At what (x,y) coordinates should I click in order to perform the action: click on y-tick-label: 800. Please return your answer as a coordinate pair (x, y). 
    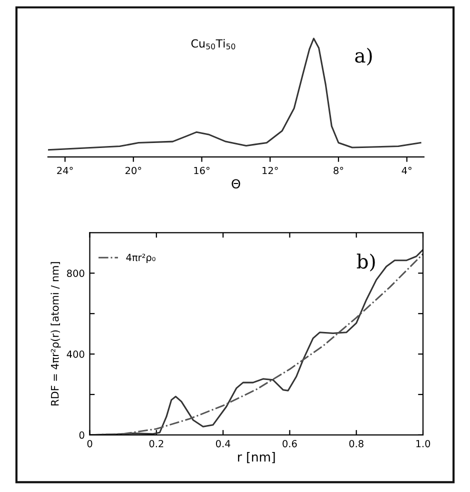
    Looking at the image, I should click on (75, 273).